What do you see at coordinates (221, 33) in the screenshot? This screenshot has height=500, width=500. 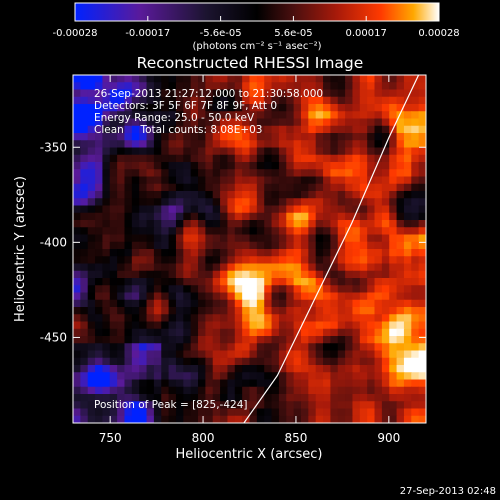 I see `colorbar-tick-label: -5.6e-05` at bounding box center [221, 33].